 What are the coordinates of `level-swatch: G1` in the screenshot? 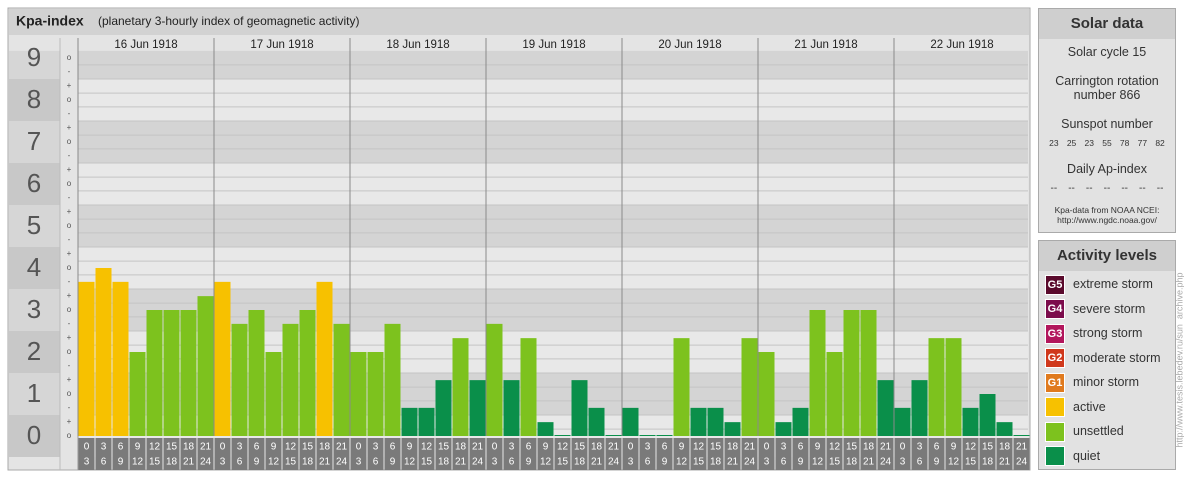 It's located at (1055, 382).